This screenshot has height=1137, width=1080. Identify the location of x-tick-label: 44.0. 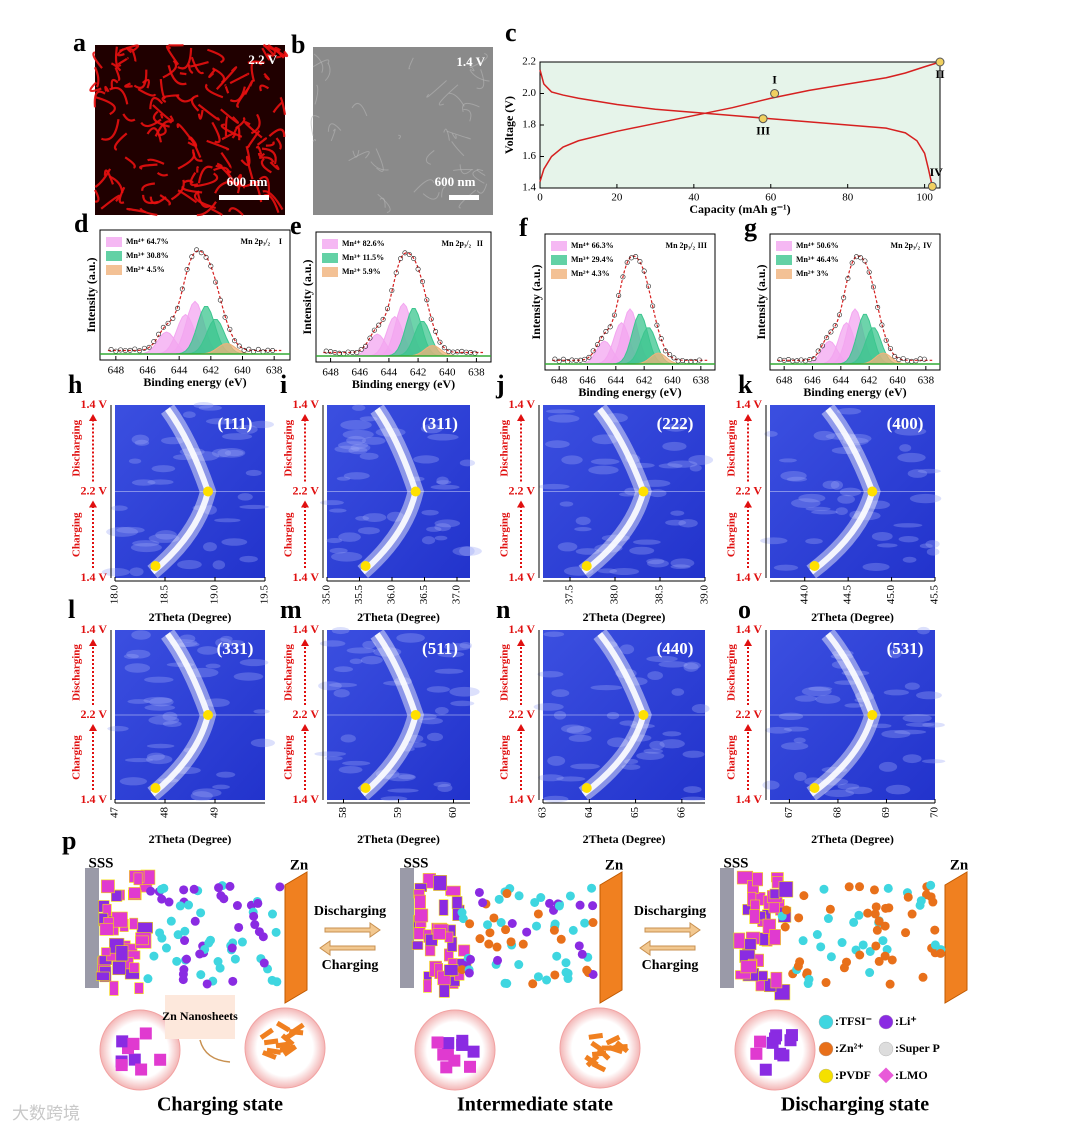
(804, 595).